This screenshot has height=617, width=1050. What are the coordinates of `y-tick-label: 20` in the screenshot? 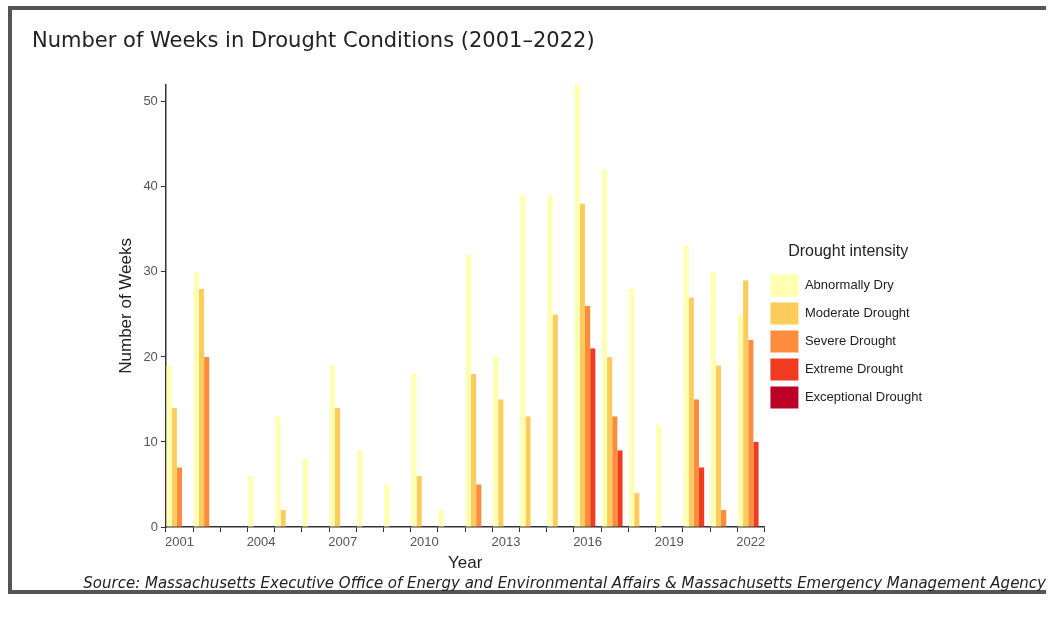 It's located at (150, 356).